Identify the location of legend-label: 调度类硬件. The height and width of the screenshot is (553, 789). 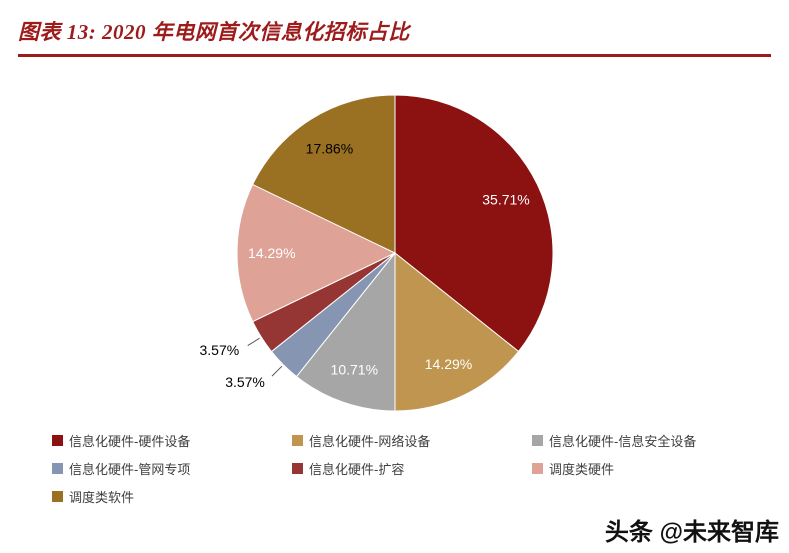
(582, 469).